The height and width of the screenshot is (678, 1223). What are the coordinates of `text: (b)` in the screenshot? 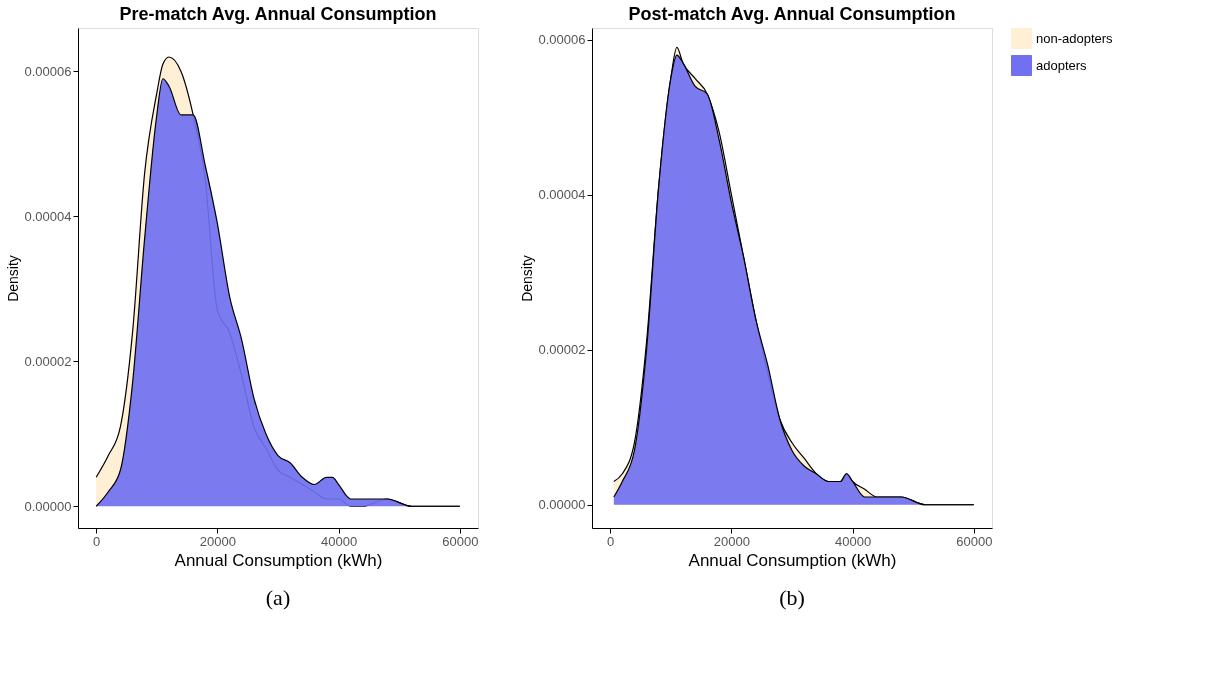 It's located at (792, 597).